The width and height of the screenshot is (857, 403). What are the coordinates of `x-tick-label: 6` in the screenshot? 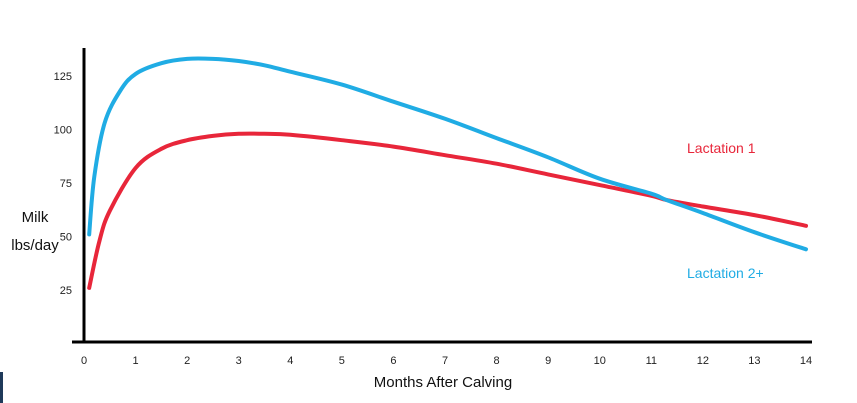 It's located at (393, 361).